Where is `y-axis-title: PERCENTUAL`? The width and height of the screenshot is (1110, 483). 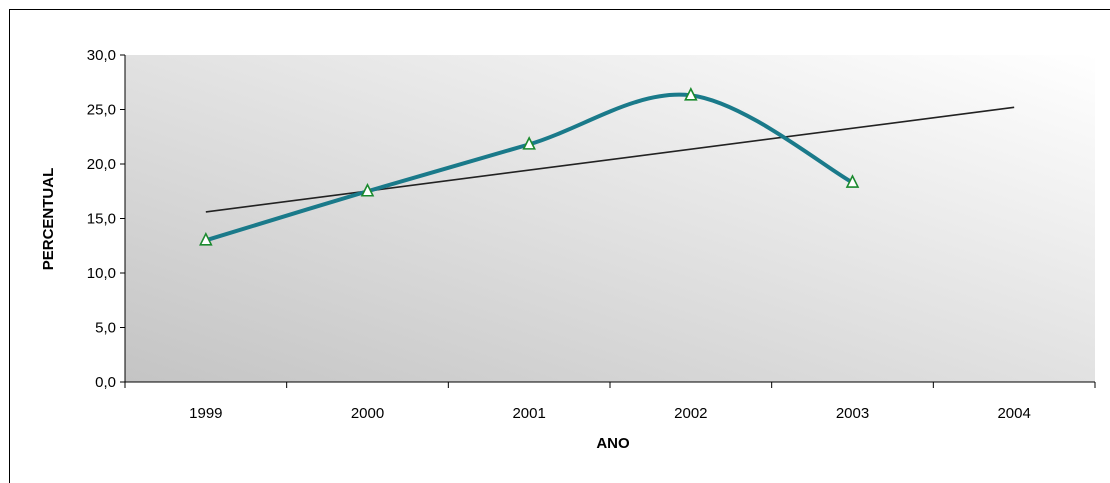 y-axis-title: PERCENTUAL is located at coordinates (48, 219).